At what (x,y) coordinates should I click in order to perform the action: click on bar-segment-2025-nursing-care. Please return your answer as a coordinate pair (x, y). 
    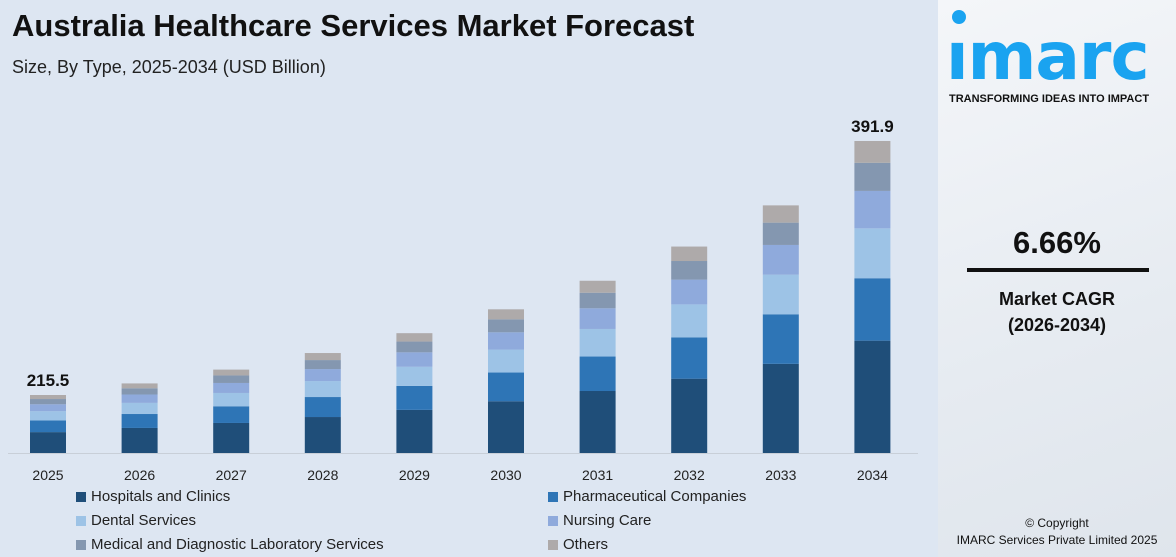
    Looking at the image, I should click on (48, 408).